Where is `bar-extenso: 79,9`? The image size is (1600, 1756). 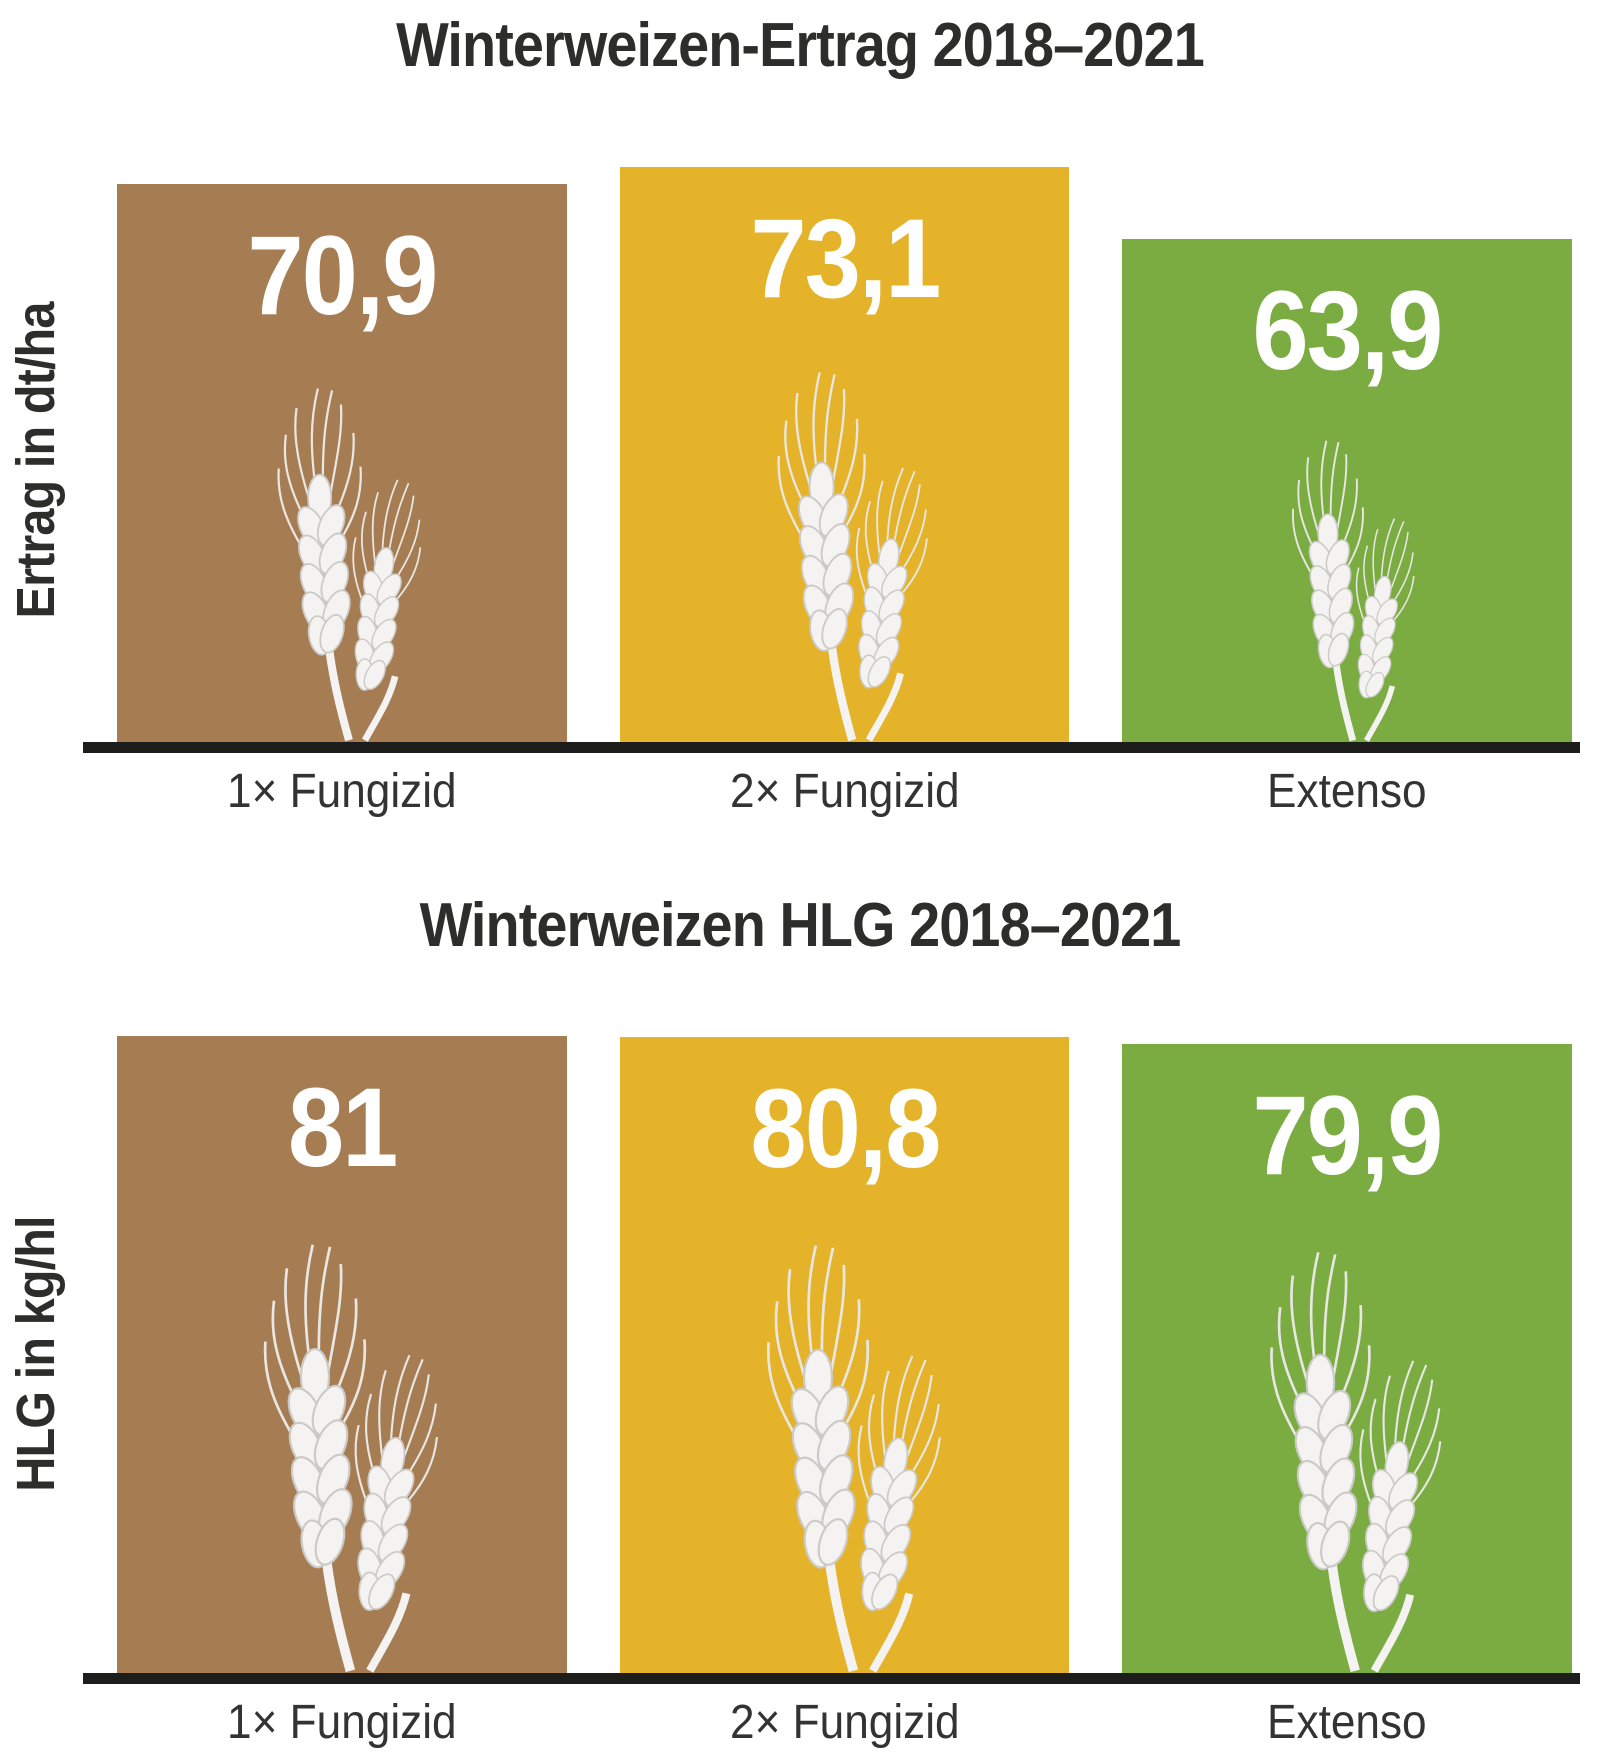 bar-extenso: 79,9 is located at coordinates (1347, 1358).